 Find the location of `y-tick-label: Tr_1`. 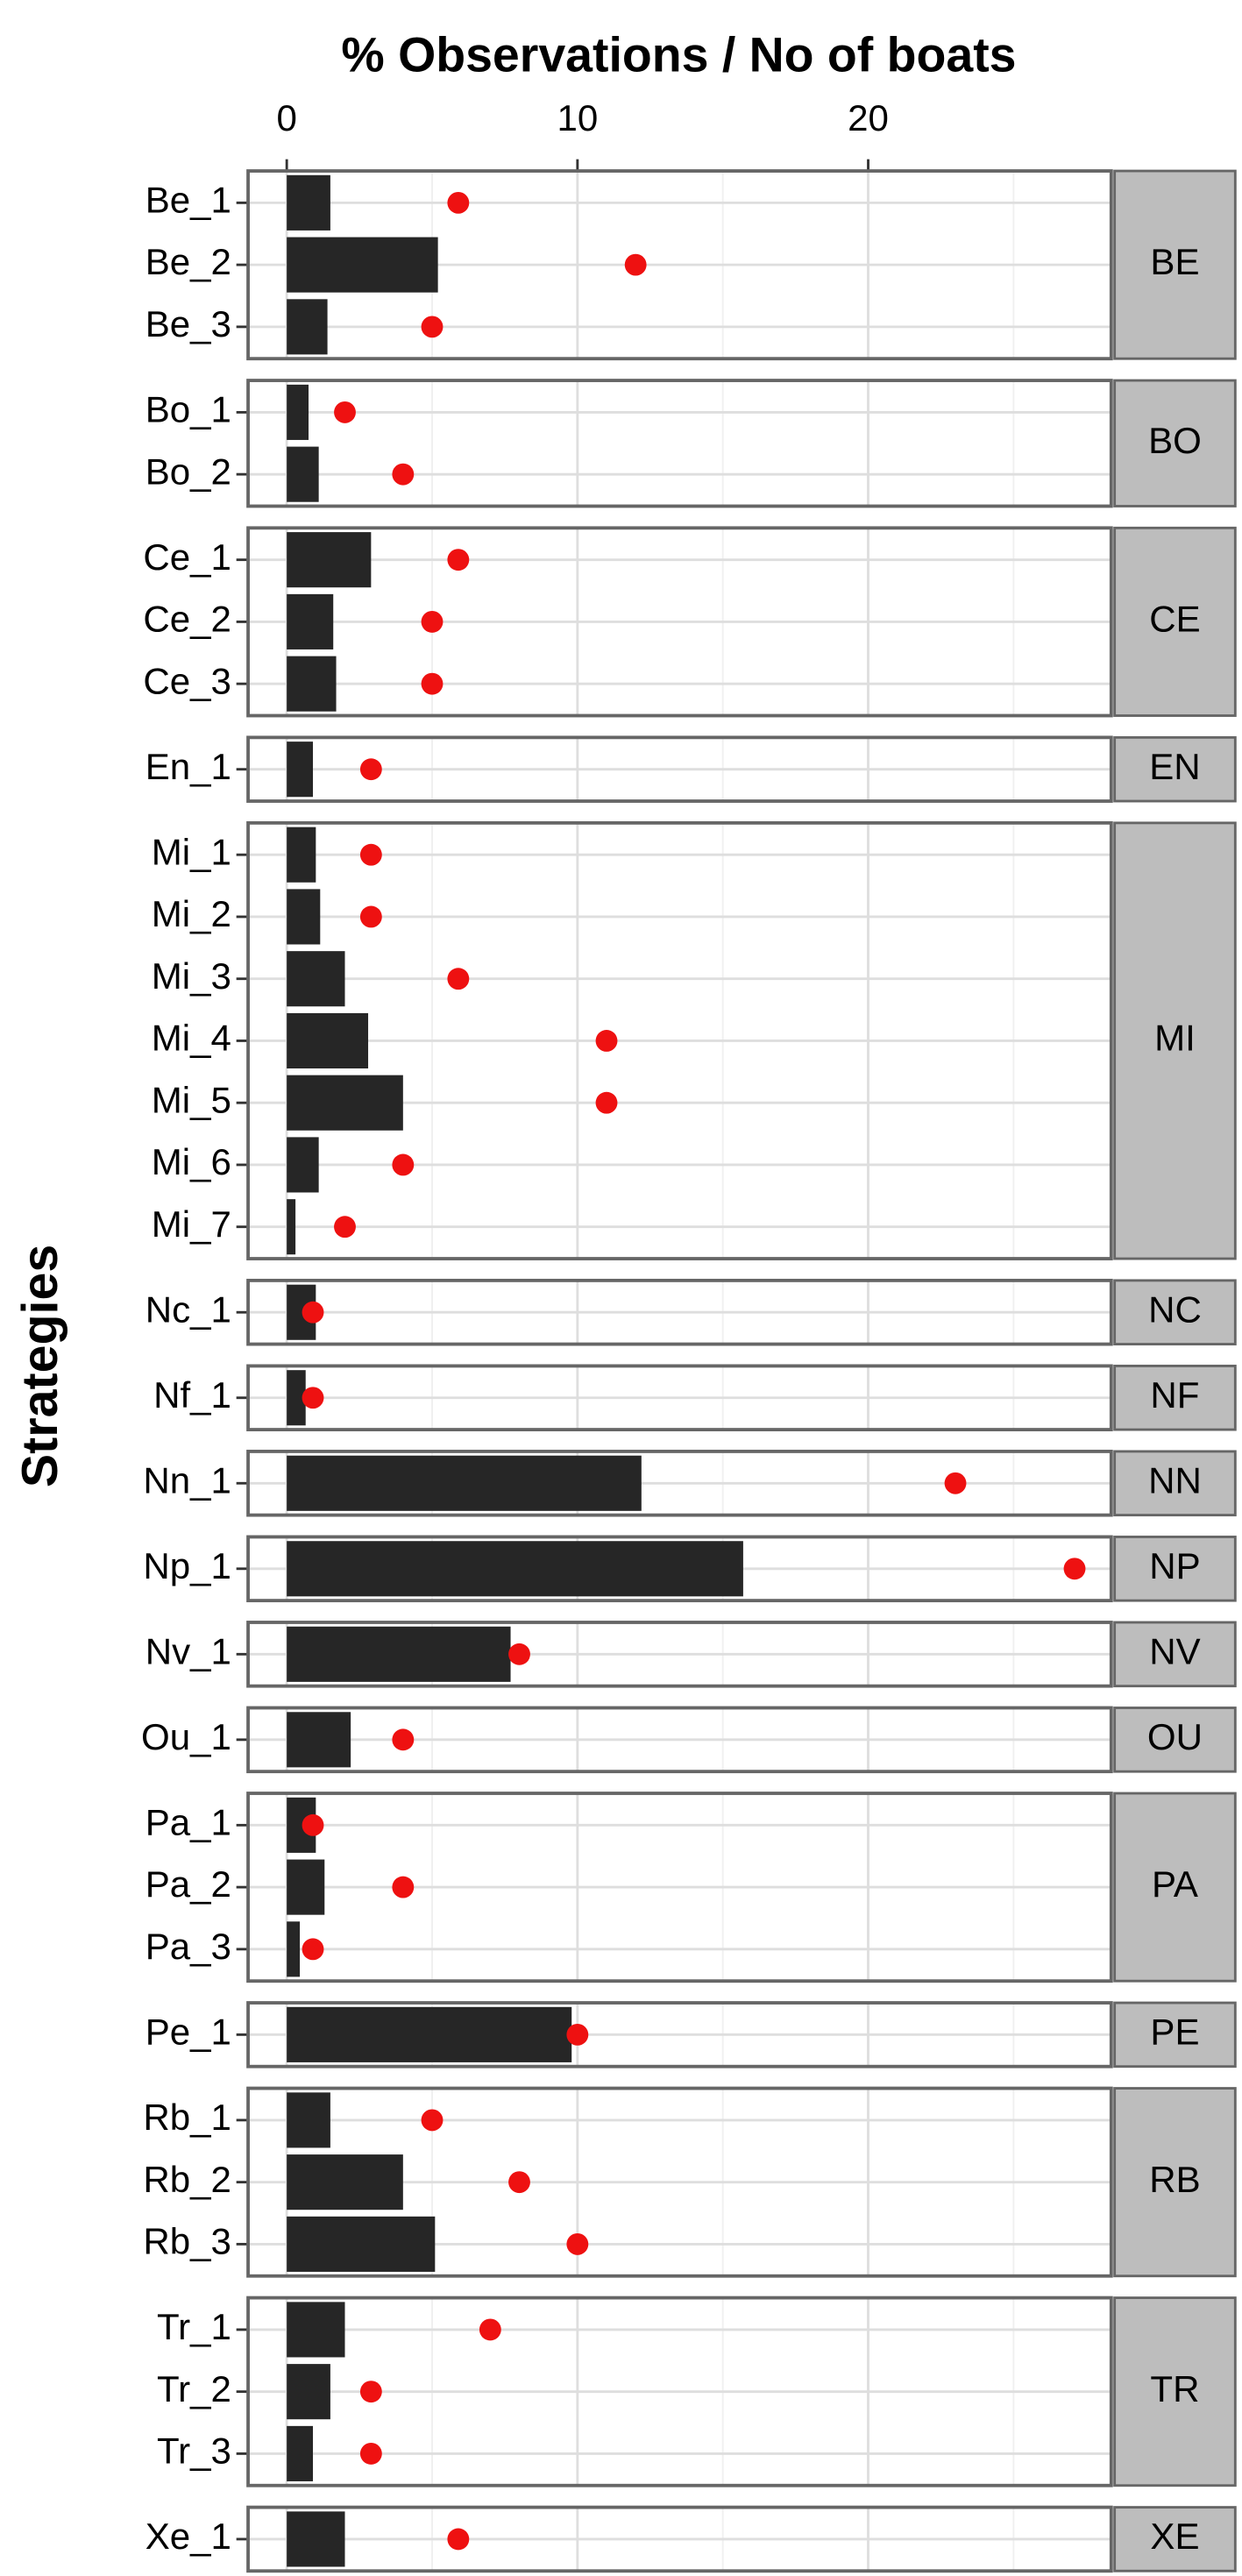

y-tick-label: Tr_1 is located at coordinates (194, 2326).